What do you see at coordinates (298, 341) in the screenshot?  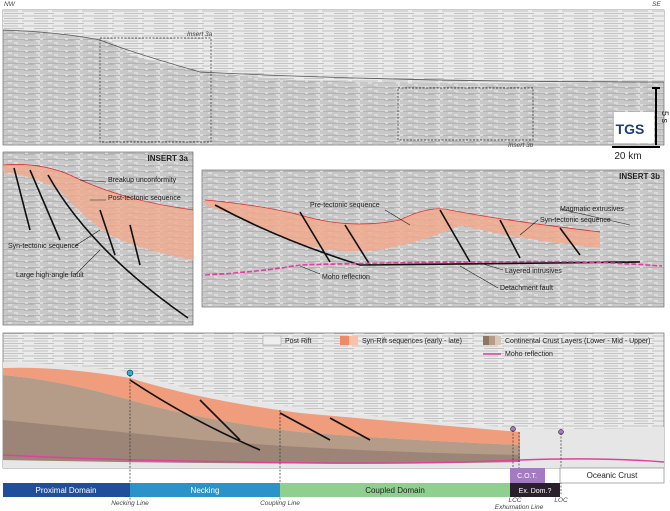 I see `legend-label: Post Rift` at bounding box center [298, 341].